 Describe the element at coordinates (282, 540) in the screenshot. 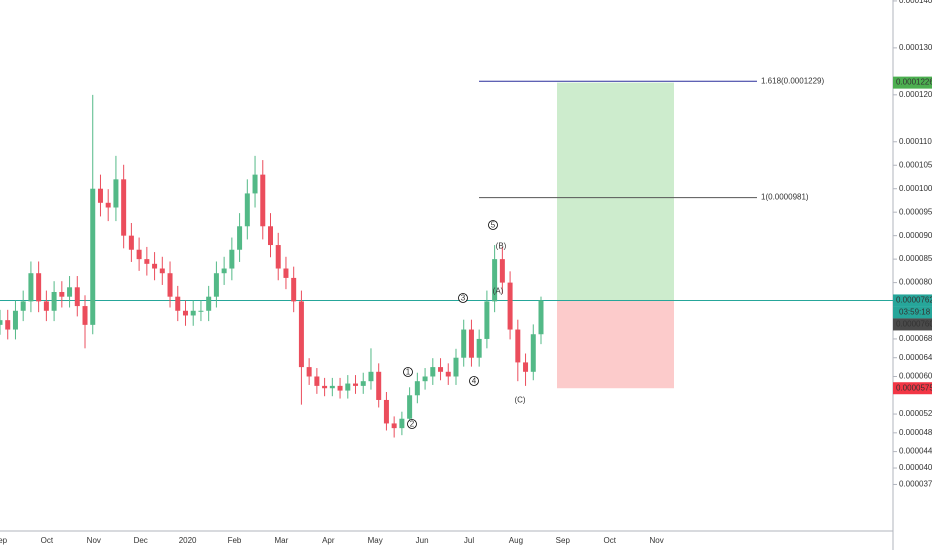

I see `x-tick-label: Mar` at that location.